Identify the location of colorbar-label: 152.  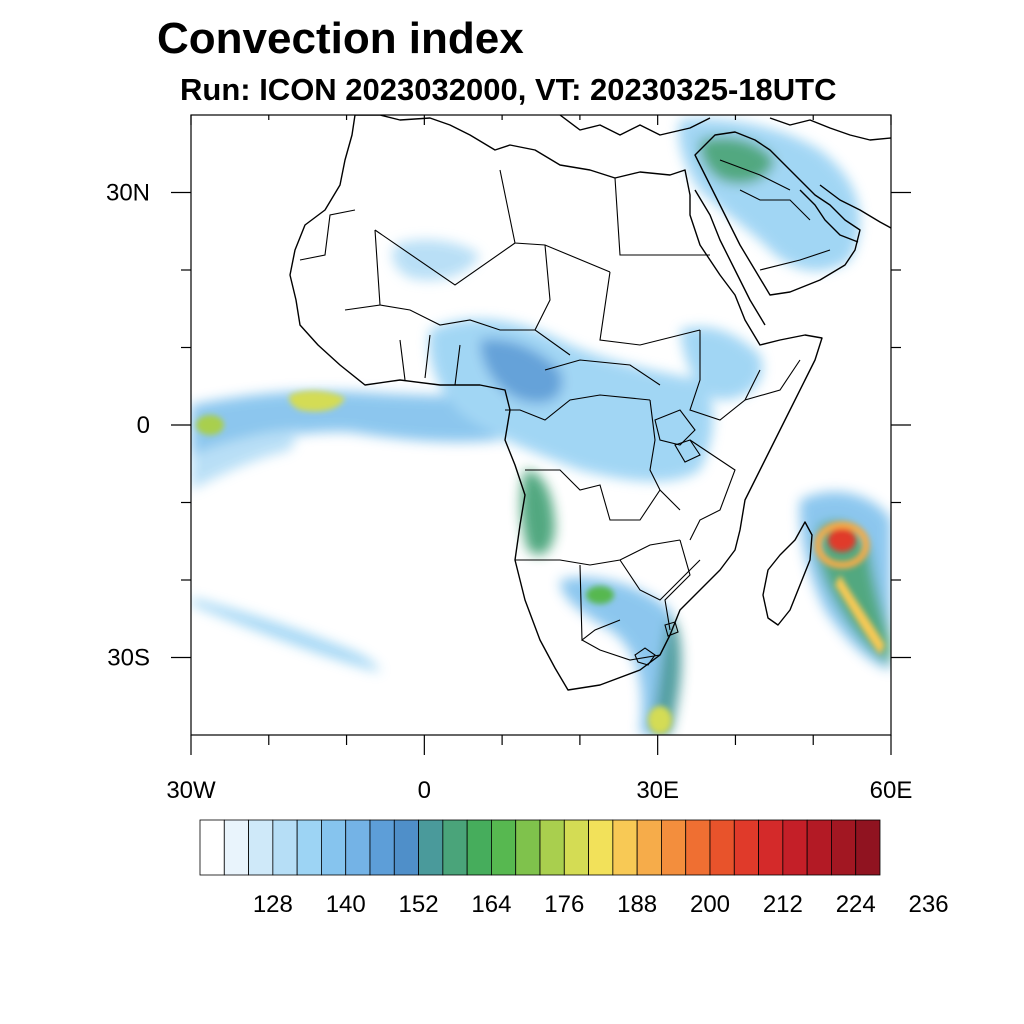
(419, 904).